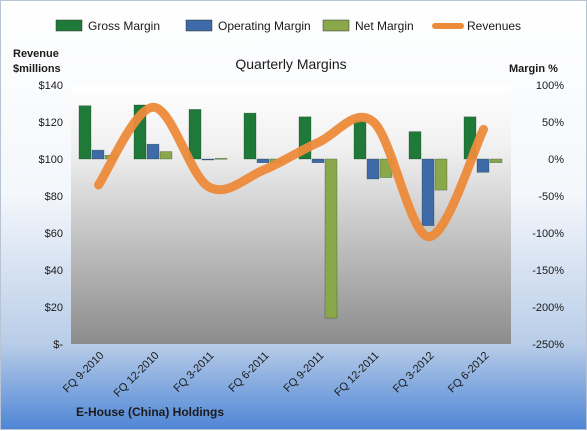 The width and height of the screenshot is (587, 431). I want to click on x-axis-tick-label: FQ 12-2010, so click(137, 375).